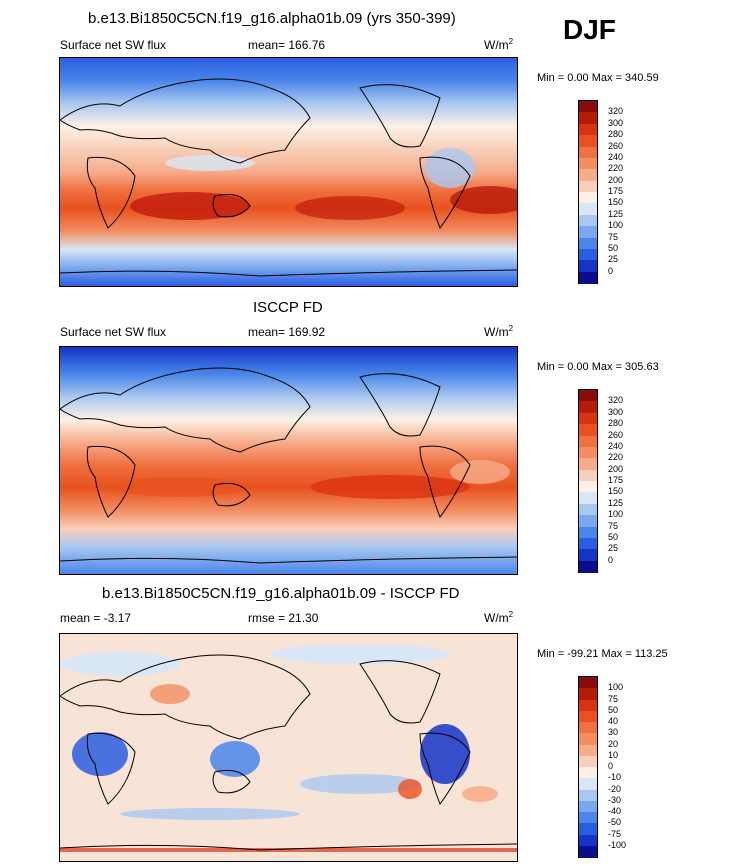 Image resolution: width=733 pixels, height=866 pixels. Describe the element at coordinates (628, 768) in the screenshot. I see `panel-3-colorbar-labels: 100 75 50 40 30 20 10 0 -10 -20 -30 -40 -50 -75 -100` at that location.